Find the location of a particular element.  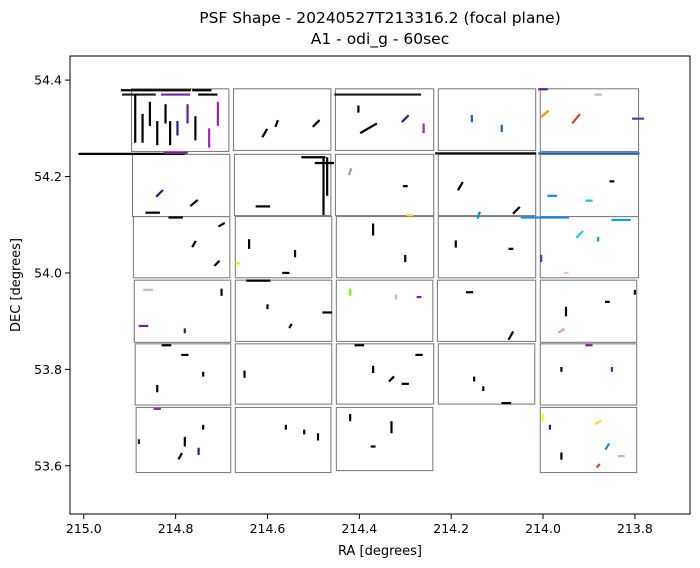

y-tick-label: 54.4 is located at coordinates (48, 80).